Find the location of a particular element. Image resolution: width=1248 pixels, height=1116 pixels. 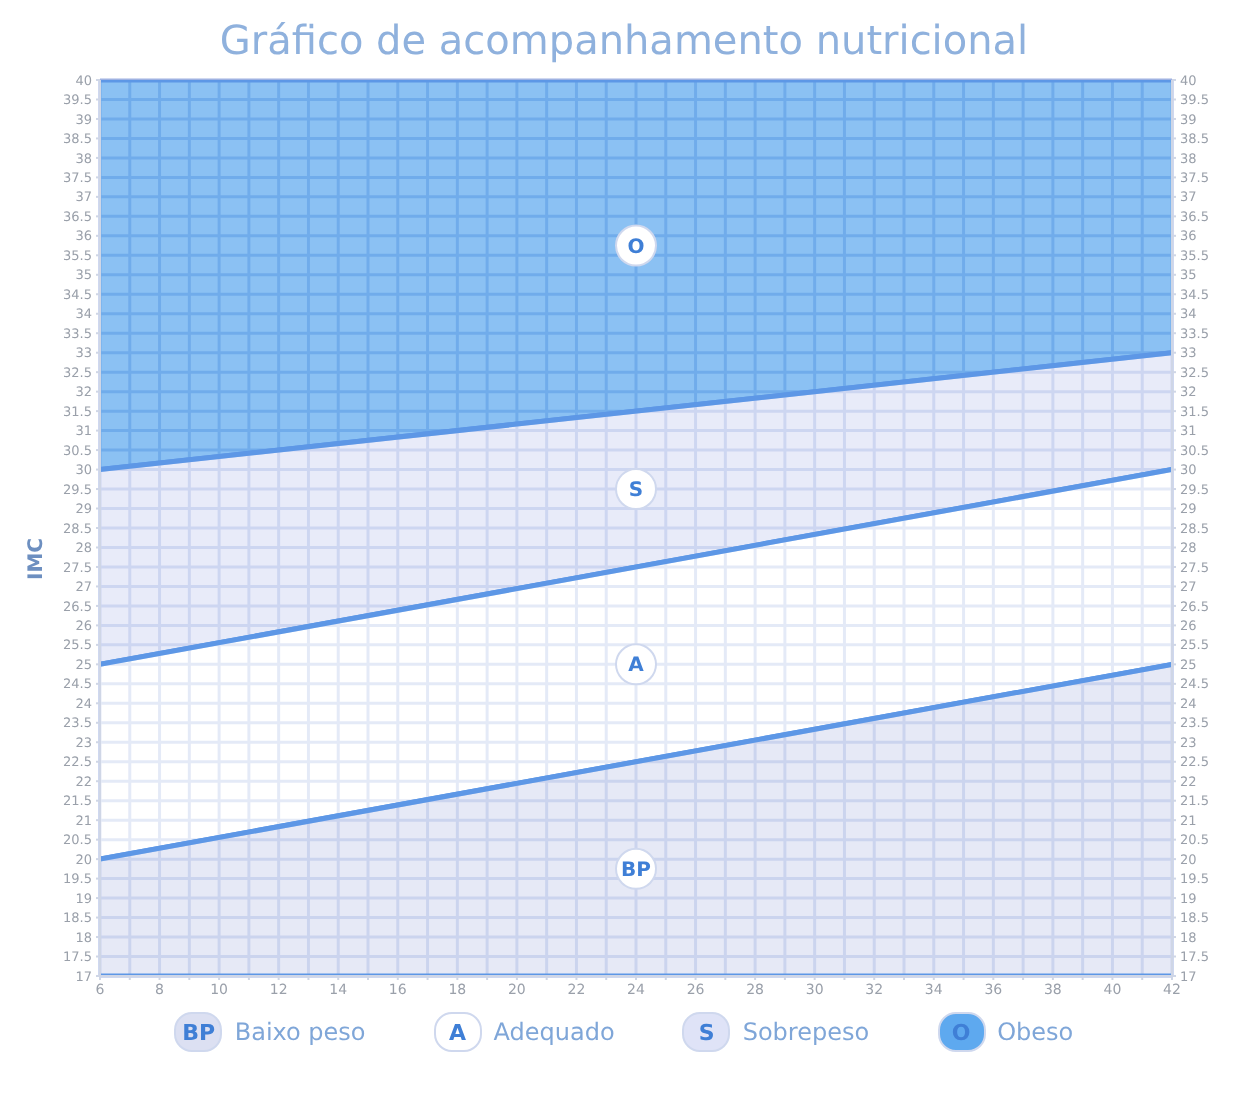

annotation: A is located at coordinates (636, 666).